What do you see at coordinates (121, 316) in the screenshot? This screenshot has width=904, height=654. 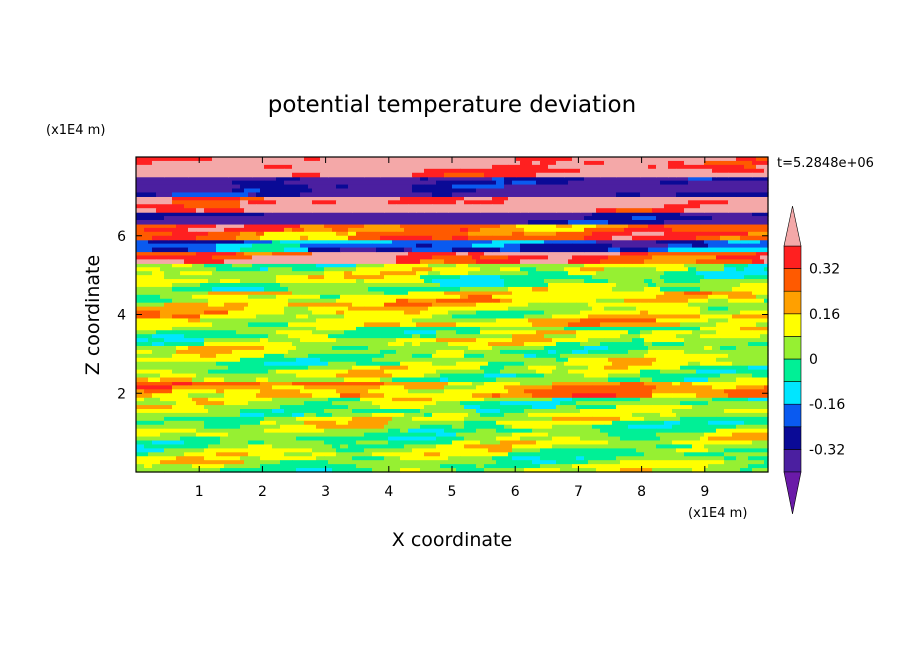 I see `y-tick-label: 4` at bounding box center [121, 316].